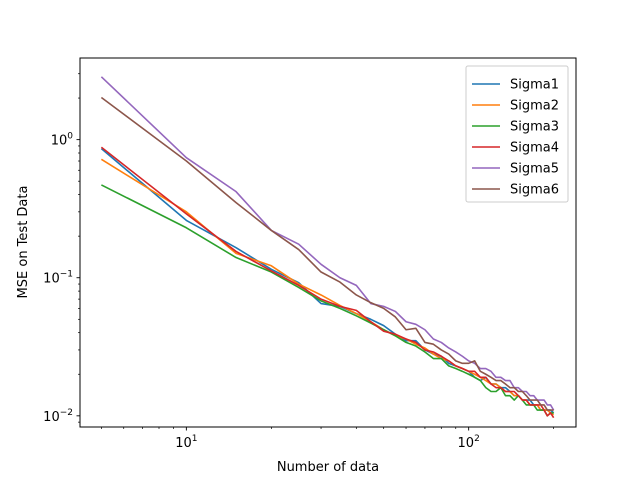 This screenshot has height=480, width=640. I want to click on y-axis-label: MSE on Test Data, so click(23, 242).